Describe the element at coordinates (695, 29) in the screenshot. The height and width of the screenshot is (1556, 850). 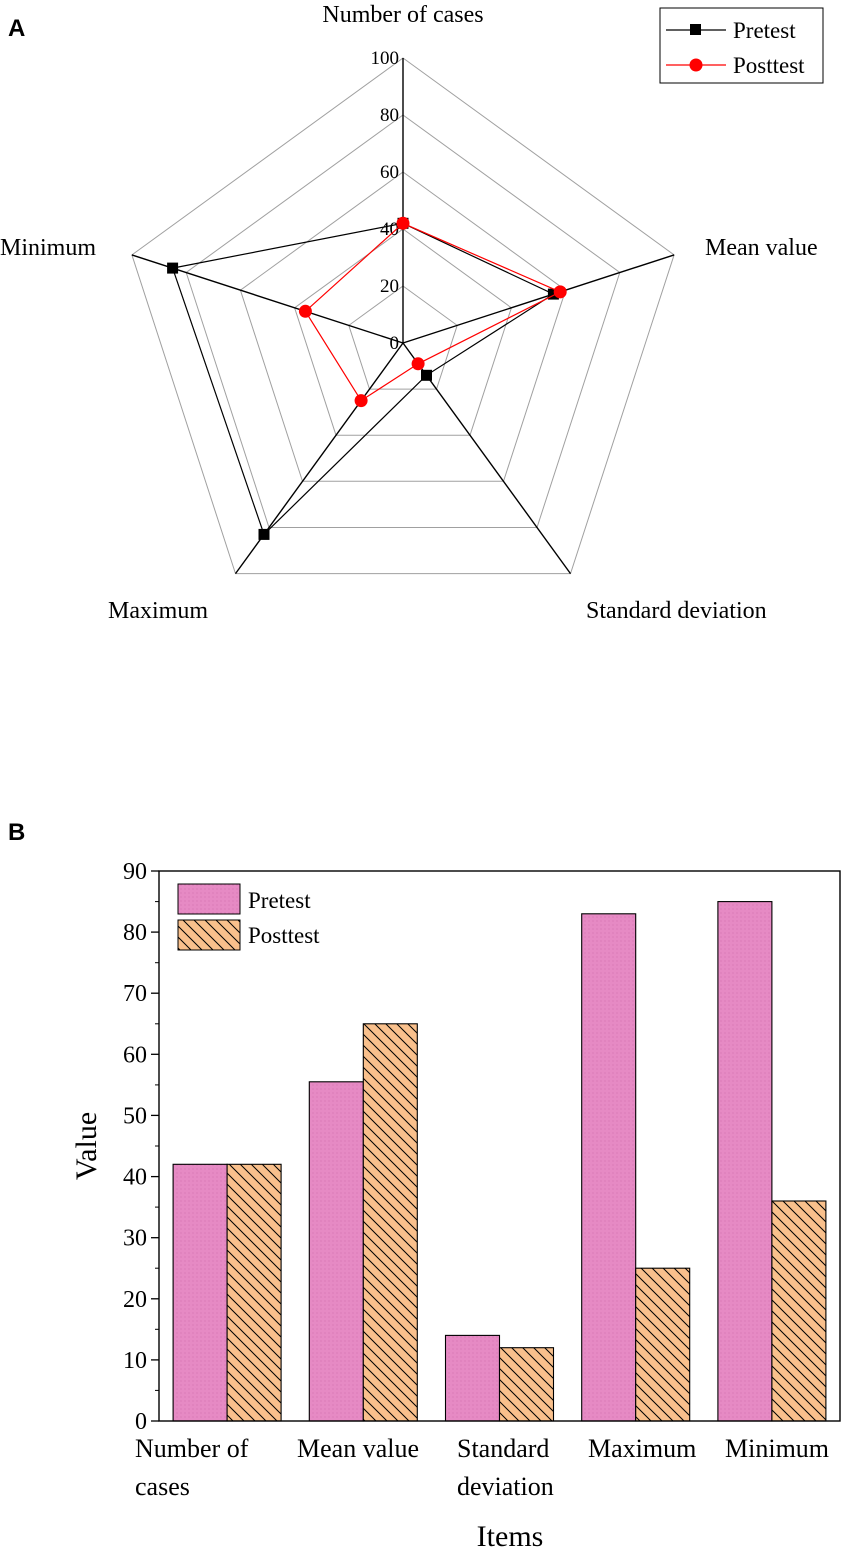
I see `legend-pretest-marker` at that location.